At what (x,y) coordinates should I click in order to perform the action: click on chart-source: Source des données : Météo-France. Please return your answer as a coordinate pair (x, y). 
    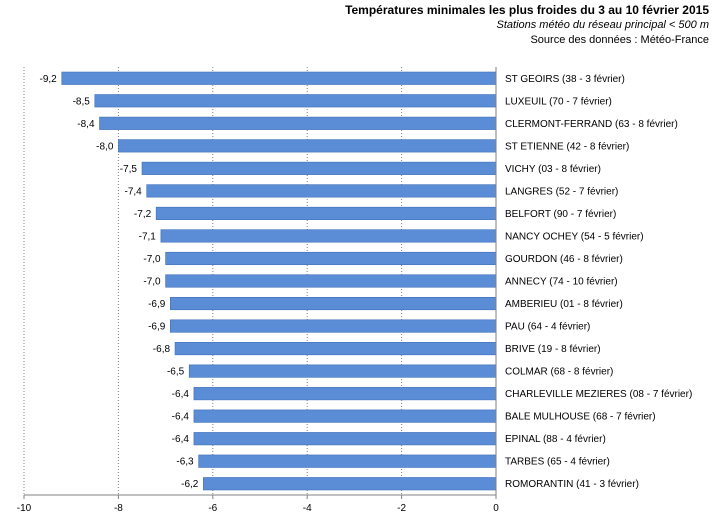
    Looking at the image, I should click on (619, 40).